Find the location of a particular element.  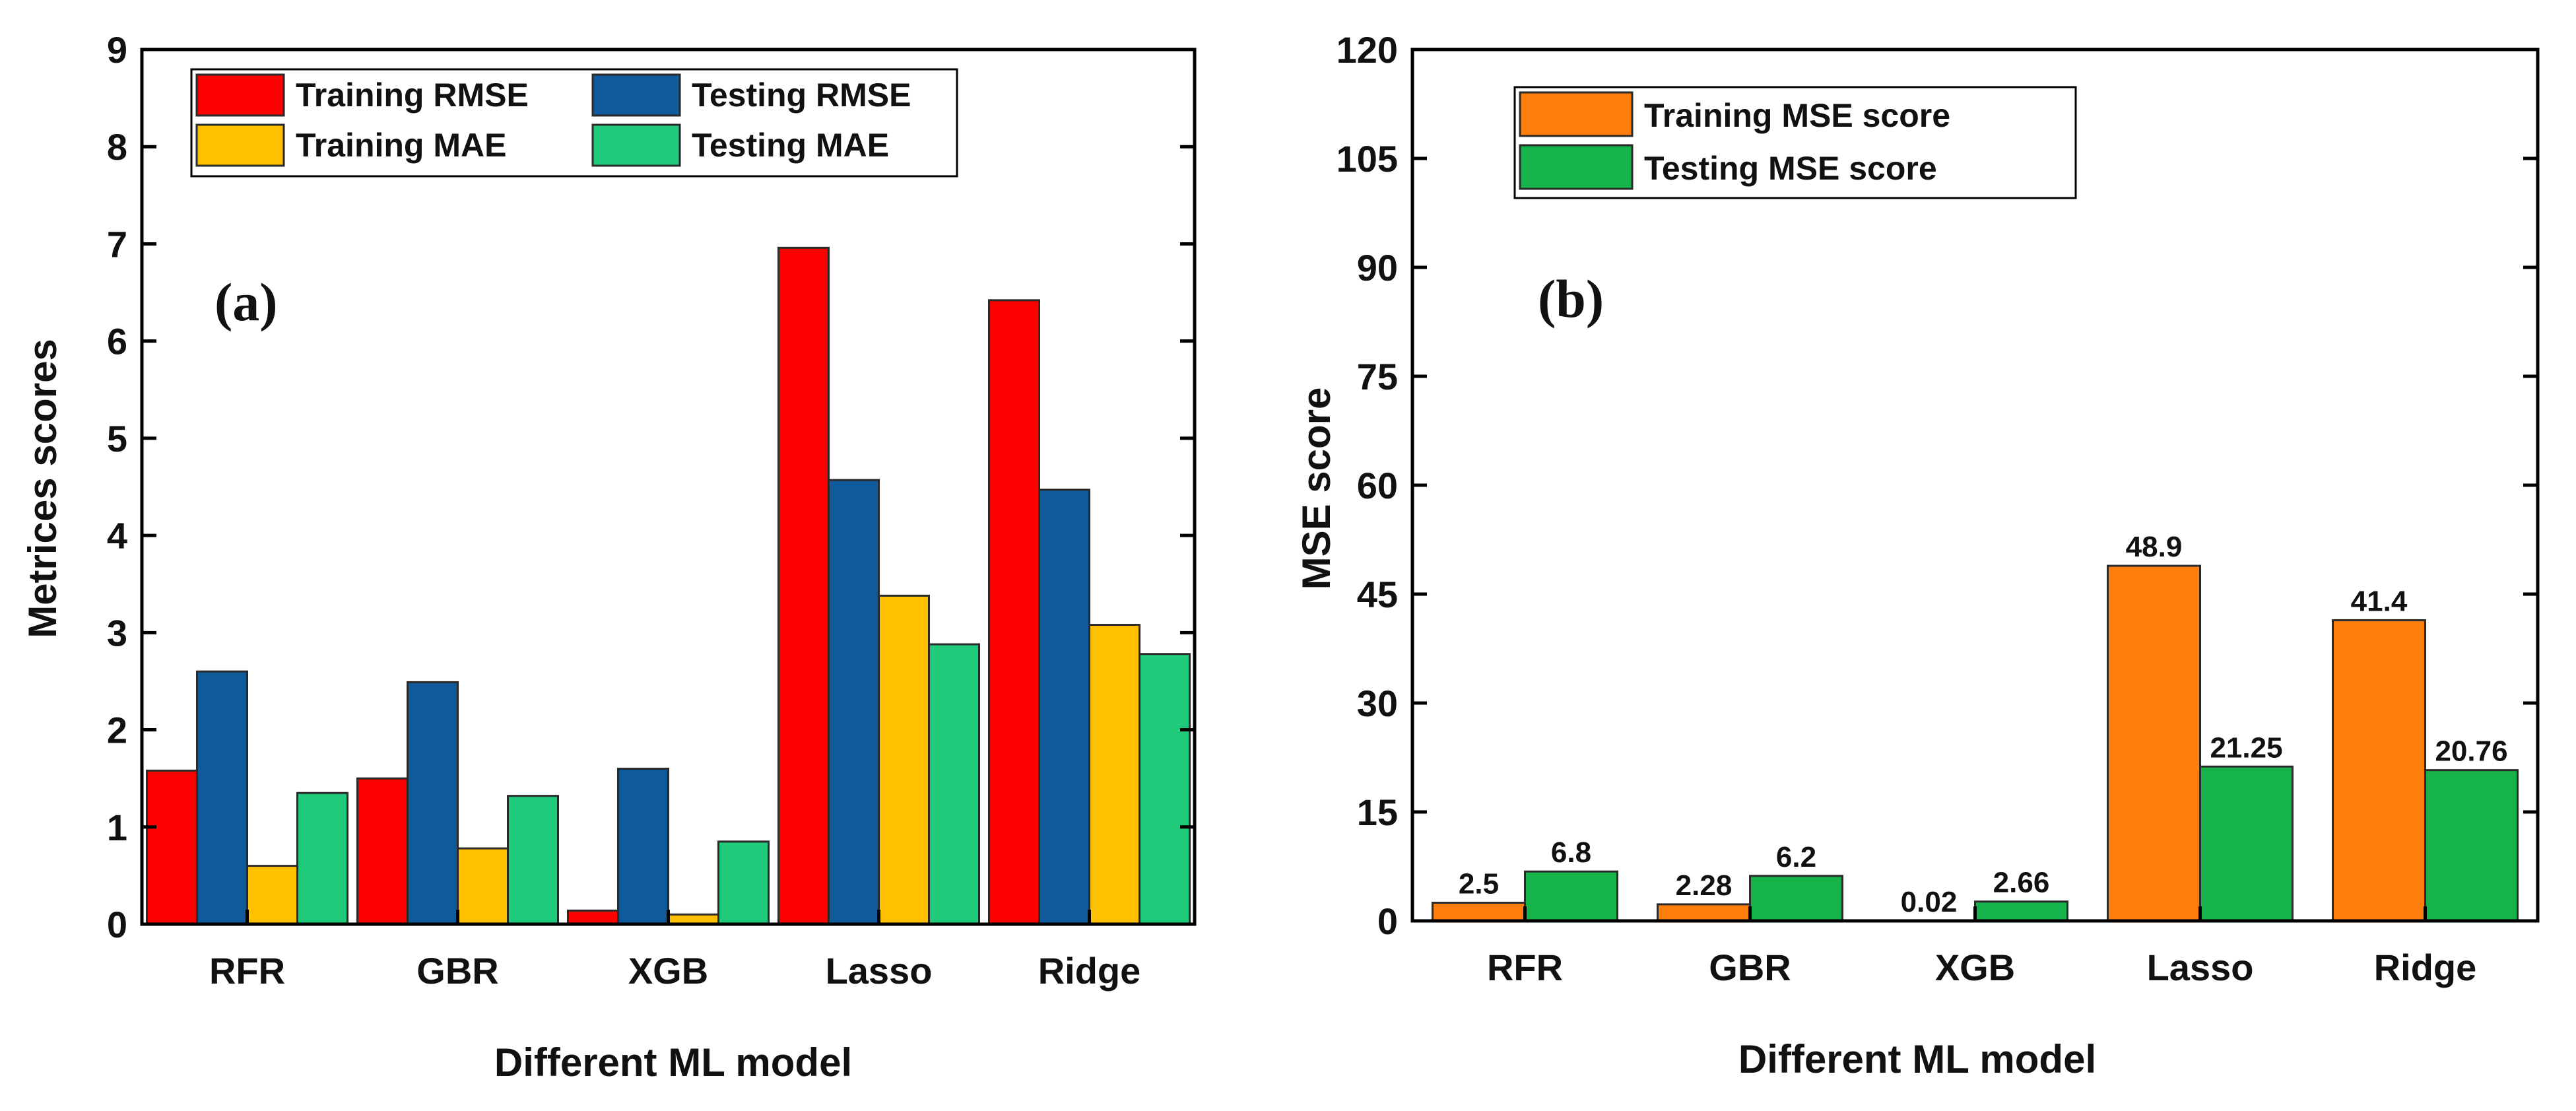

chart-b-xtick-label-2: XGB is located at coordinates (1975, 967).